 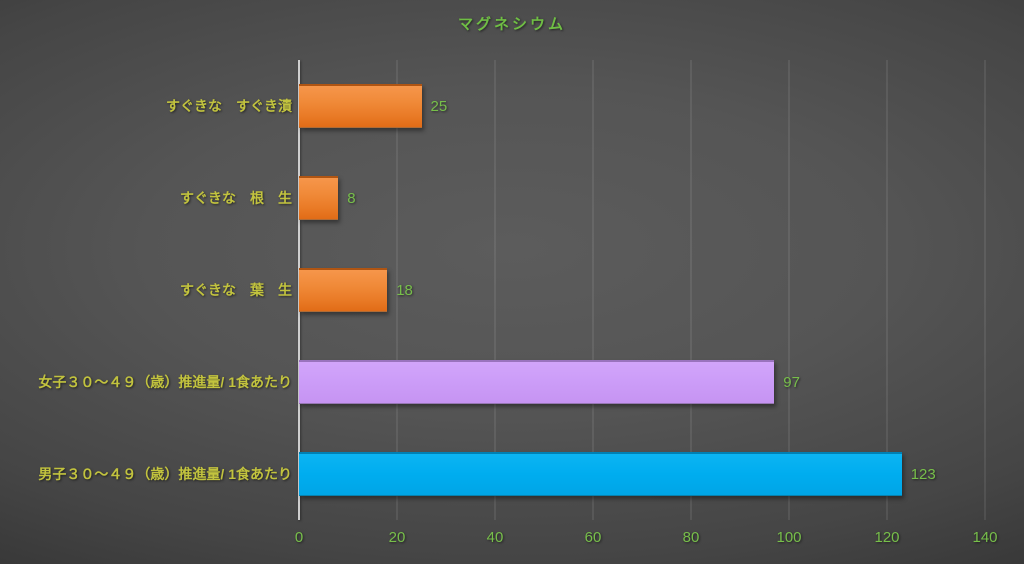 I want to click on category-label: すぐきな すぐき漬, so click(x=229, y=106).